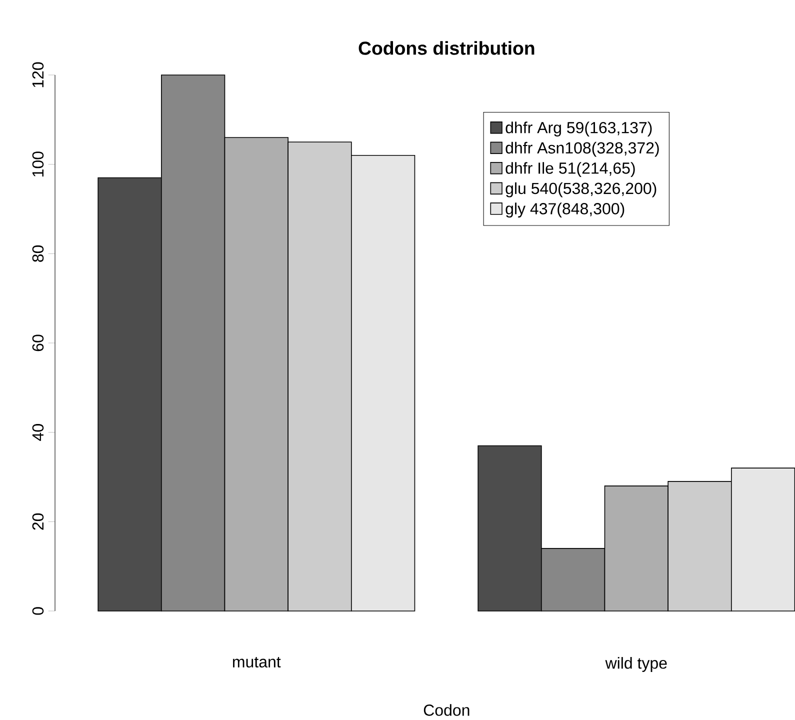 This screenshot has width=795, height=720. What do you see at coordinates (579, 129) in the screenshot?
I see `legend-label: dhfr Arg 59(163,137)` at bounding box center [579, 129].